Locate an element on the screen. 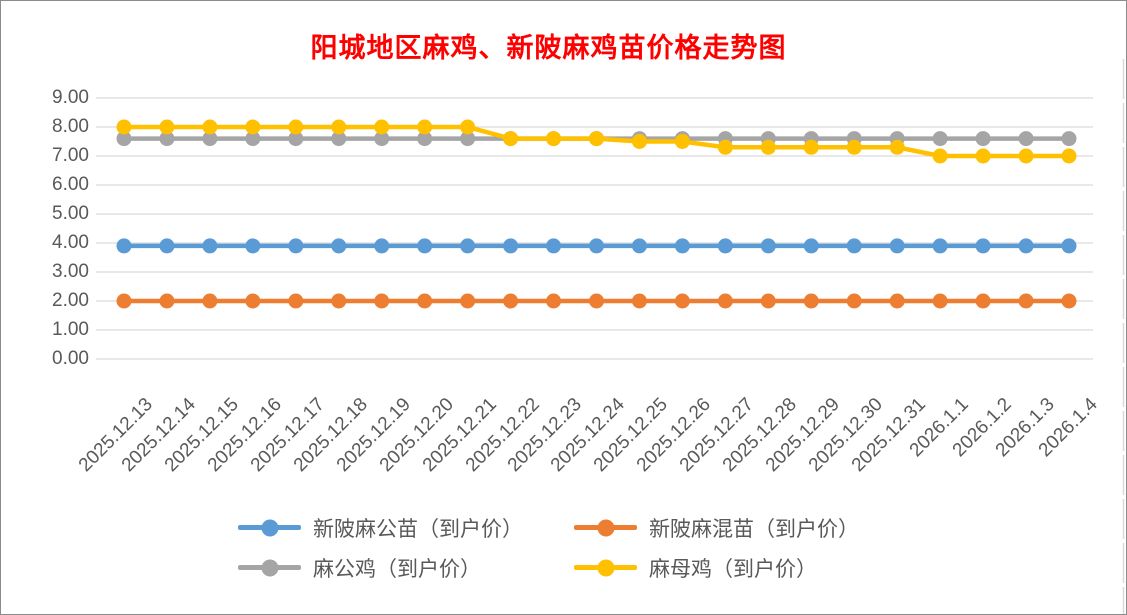 The height and width of the screenshot is (615, 1127). legend-item-0: 新陂麻公苗（到户价） is located at coordinates (406, 527).